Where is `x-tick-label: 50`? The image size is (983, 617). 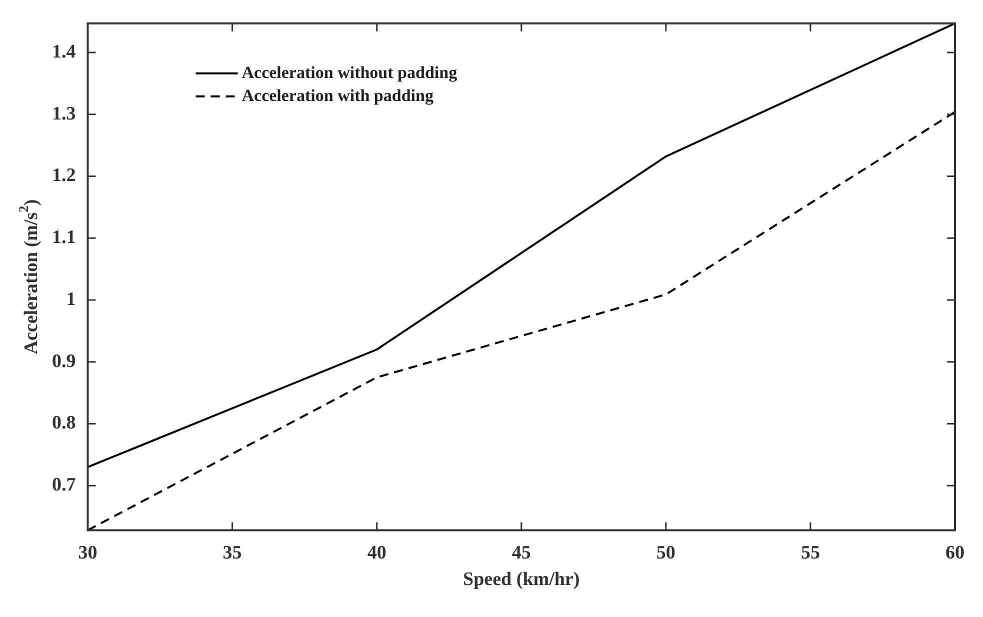 x-tick-label: 50 is located at coordinates (666, 553).